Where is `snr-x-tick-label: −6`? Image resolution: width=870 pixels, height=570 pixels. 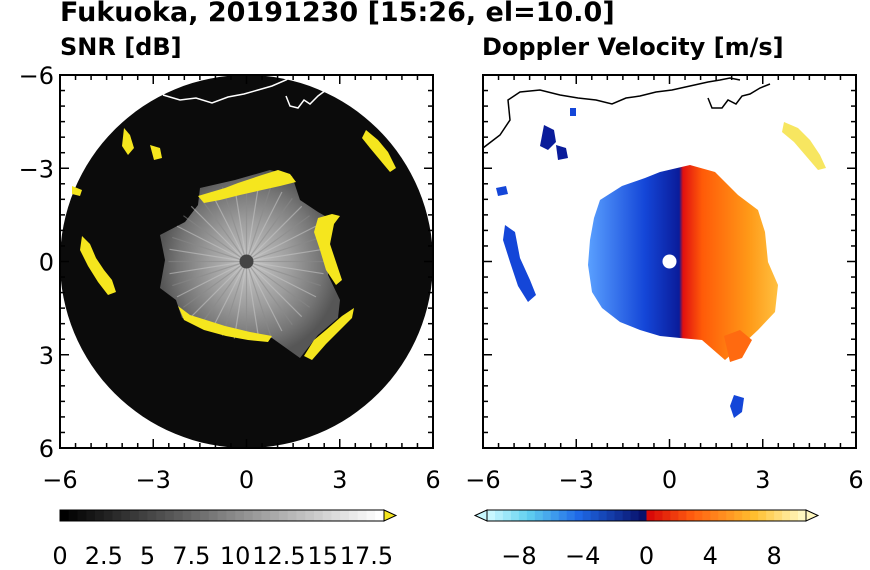 snr-x-tick-label: −6 is located at coordinates (59, 480).